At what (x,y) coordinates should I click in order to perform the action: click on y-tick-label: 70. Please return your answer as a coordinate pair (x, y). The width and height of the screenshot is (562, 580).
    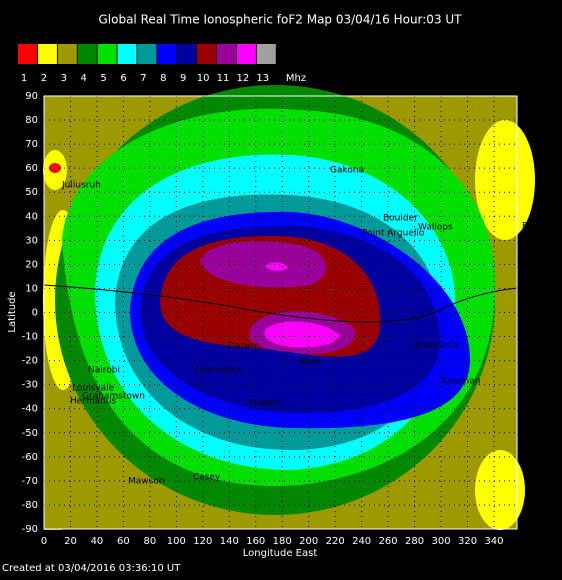
    Looking at the image, I should click on (31, 144).